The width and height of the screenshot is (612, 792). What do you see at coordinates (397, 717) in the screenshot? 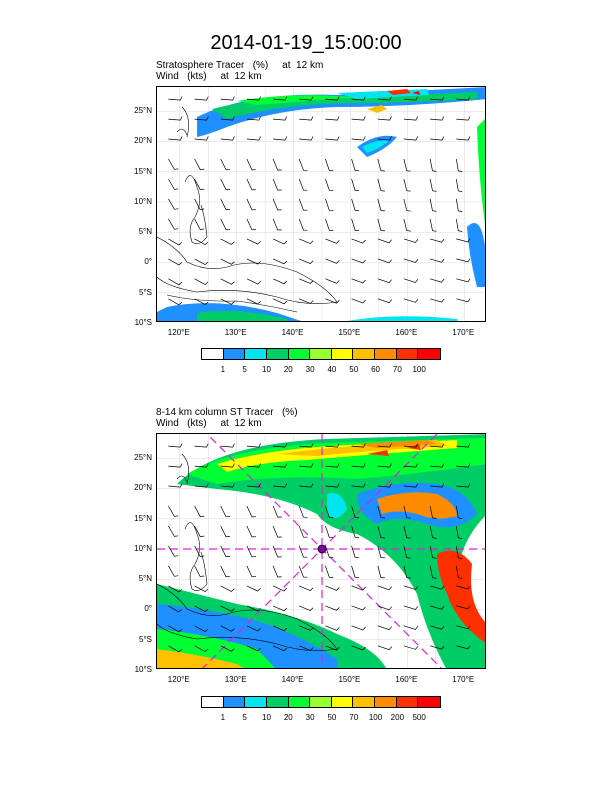
I see `colorbar-label: 200` at bounding box center [397, 717].